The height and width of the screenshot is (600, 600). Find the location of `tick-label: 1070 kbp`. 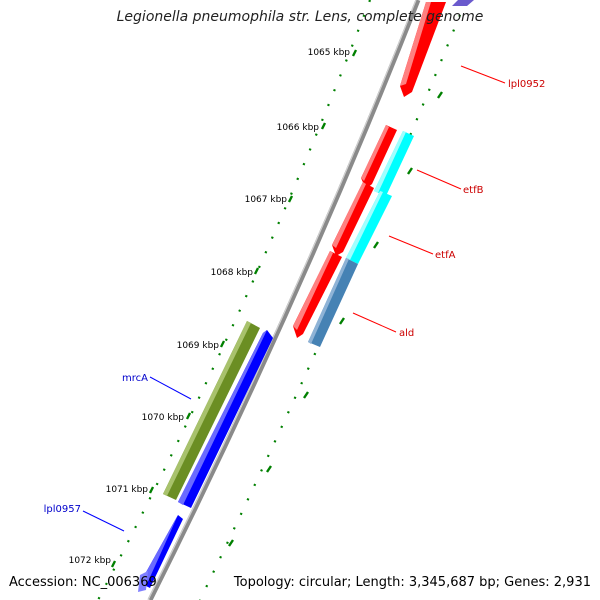

tick-label: 1070 kbp is located at coordinates (163, 418).